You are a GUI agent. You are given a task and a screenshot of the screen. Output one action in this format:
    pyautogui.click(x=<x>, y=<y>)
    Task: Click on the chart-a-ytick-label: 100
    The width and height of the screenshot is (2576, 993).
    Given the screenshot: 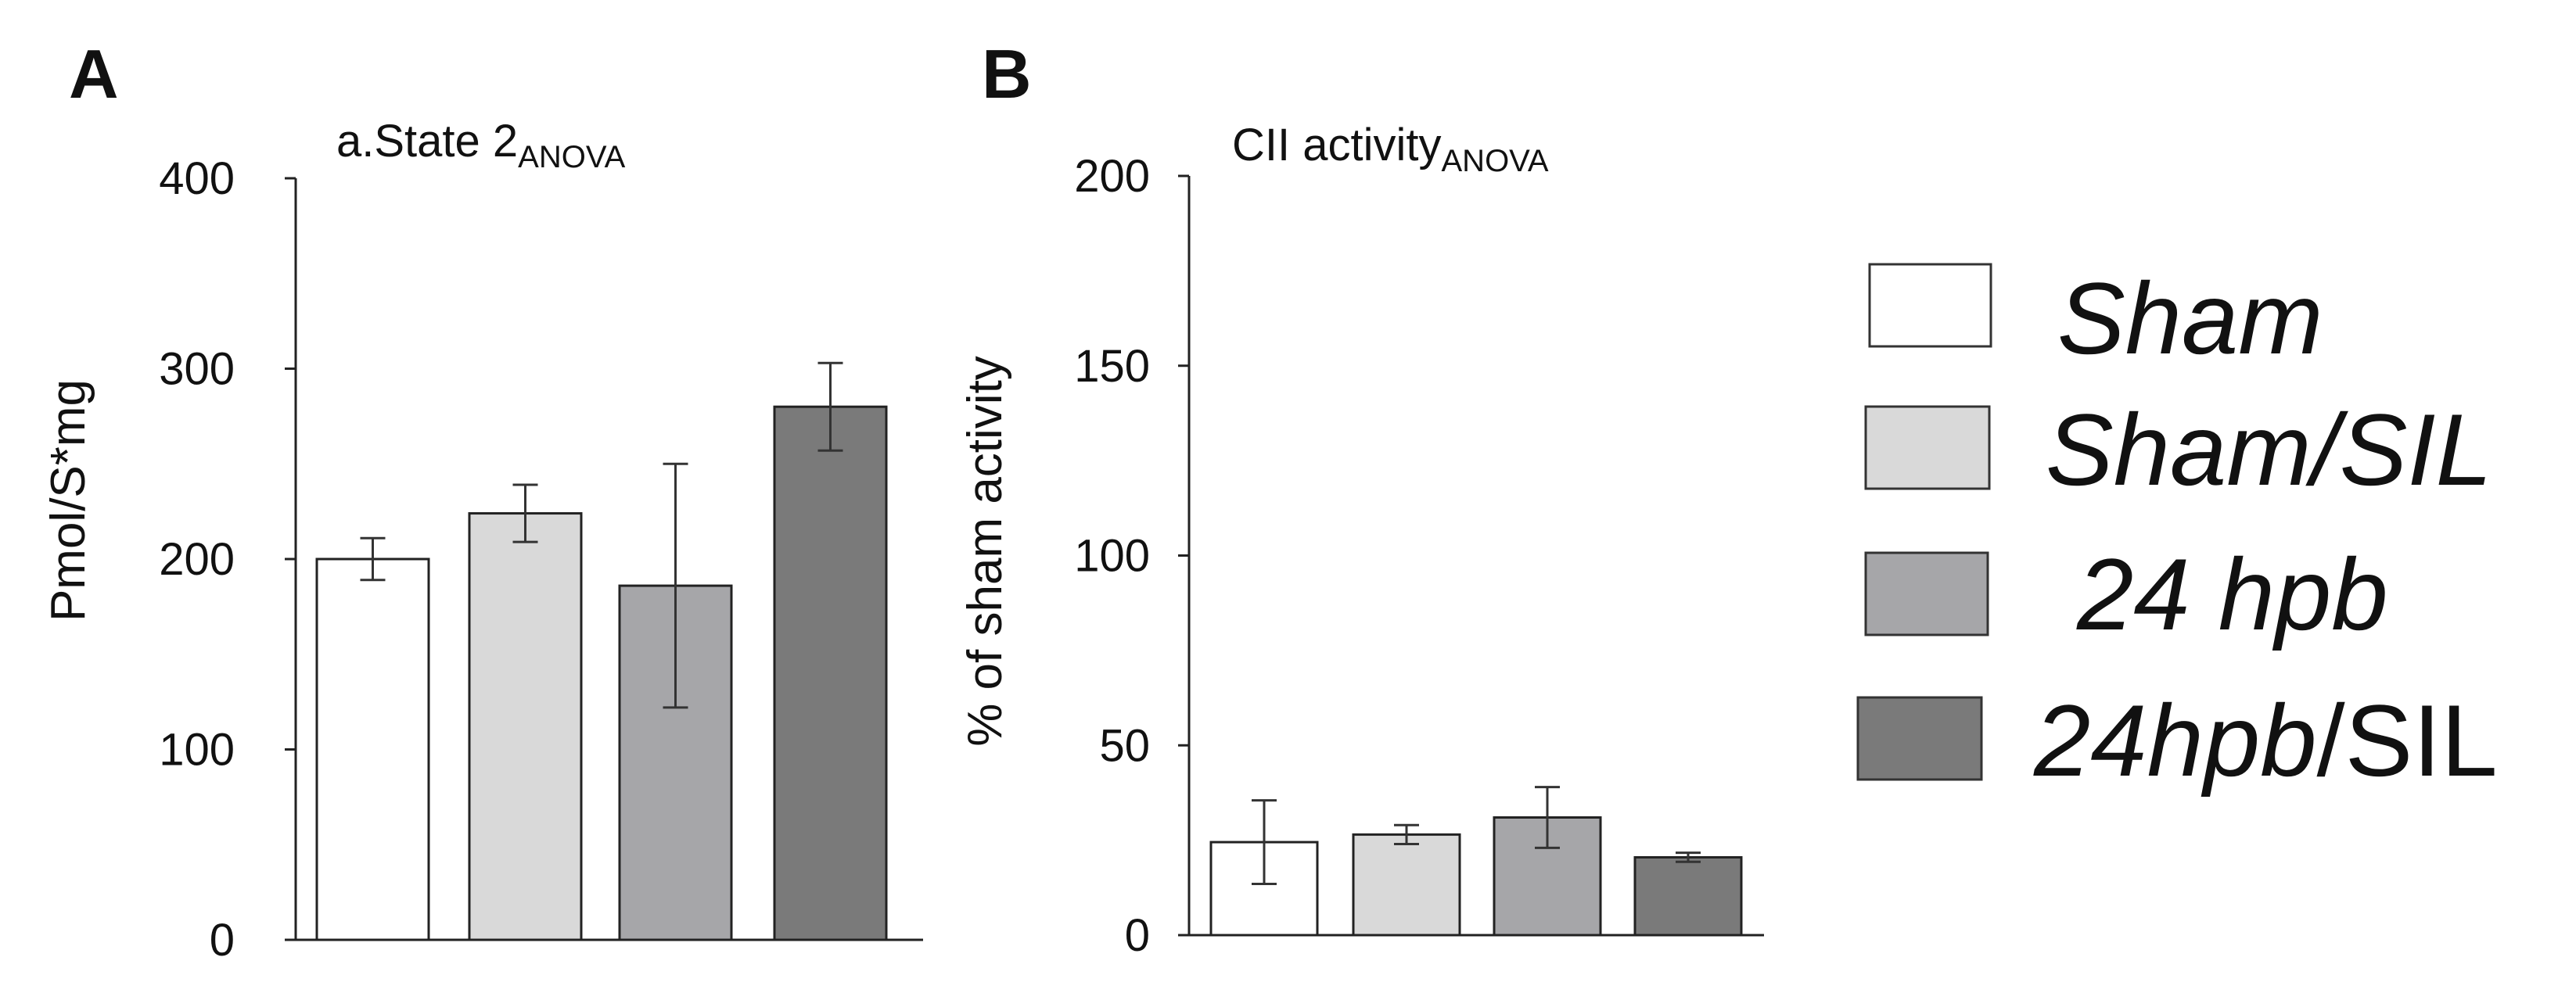 What is the action you would take?
    pyautogui.click(x=197, y=750)
    